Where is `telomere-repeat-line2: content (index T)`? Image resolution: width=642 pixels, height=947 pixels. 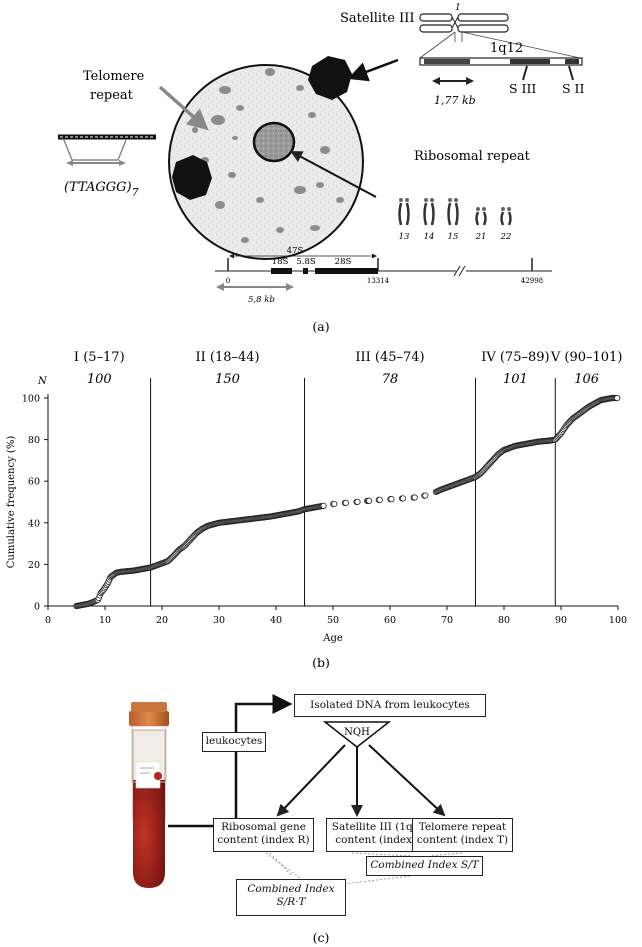 telomere-repeat-line2: content (index T) is located at coordinates (462, 840).